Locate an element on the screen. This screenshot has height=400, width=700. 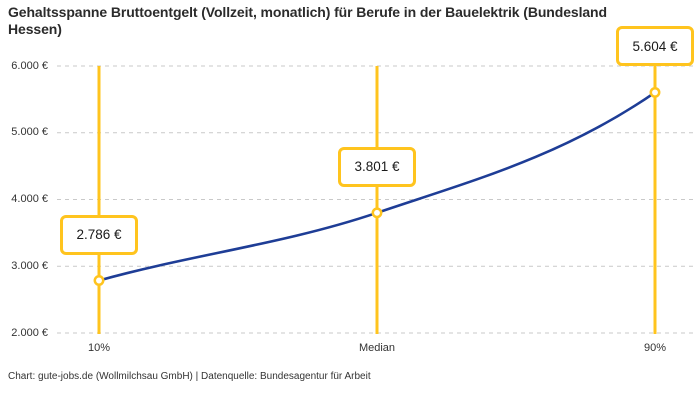
x-axis-tick-label-p10: 10% is located at coordinates (99, 348).